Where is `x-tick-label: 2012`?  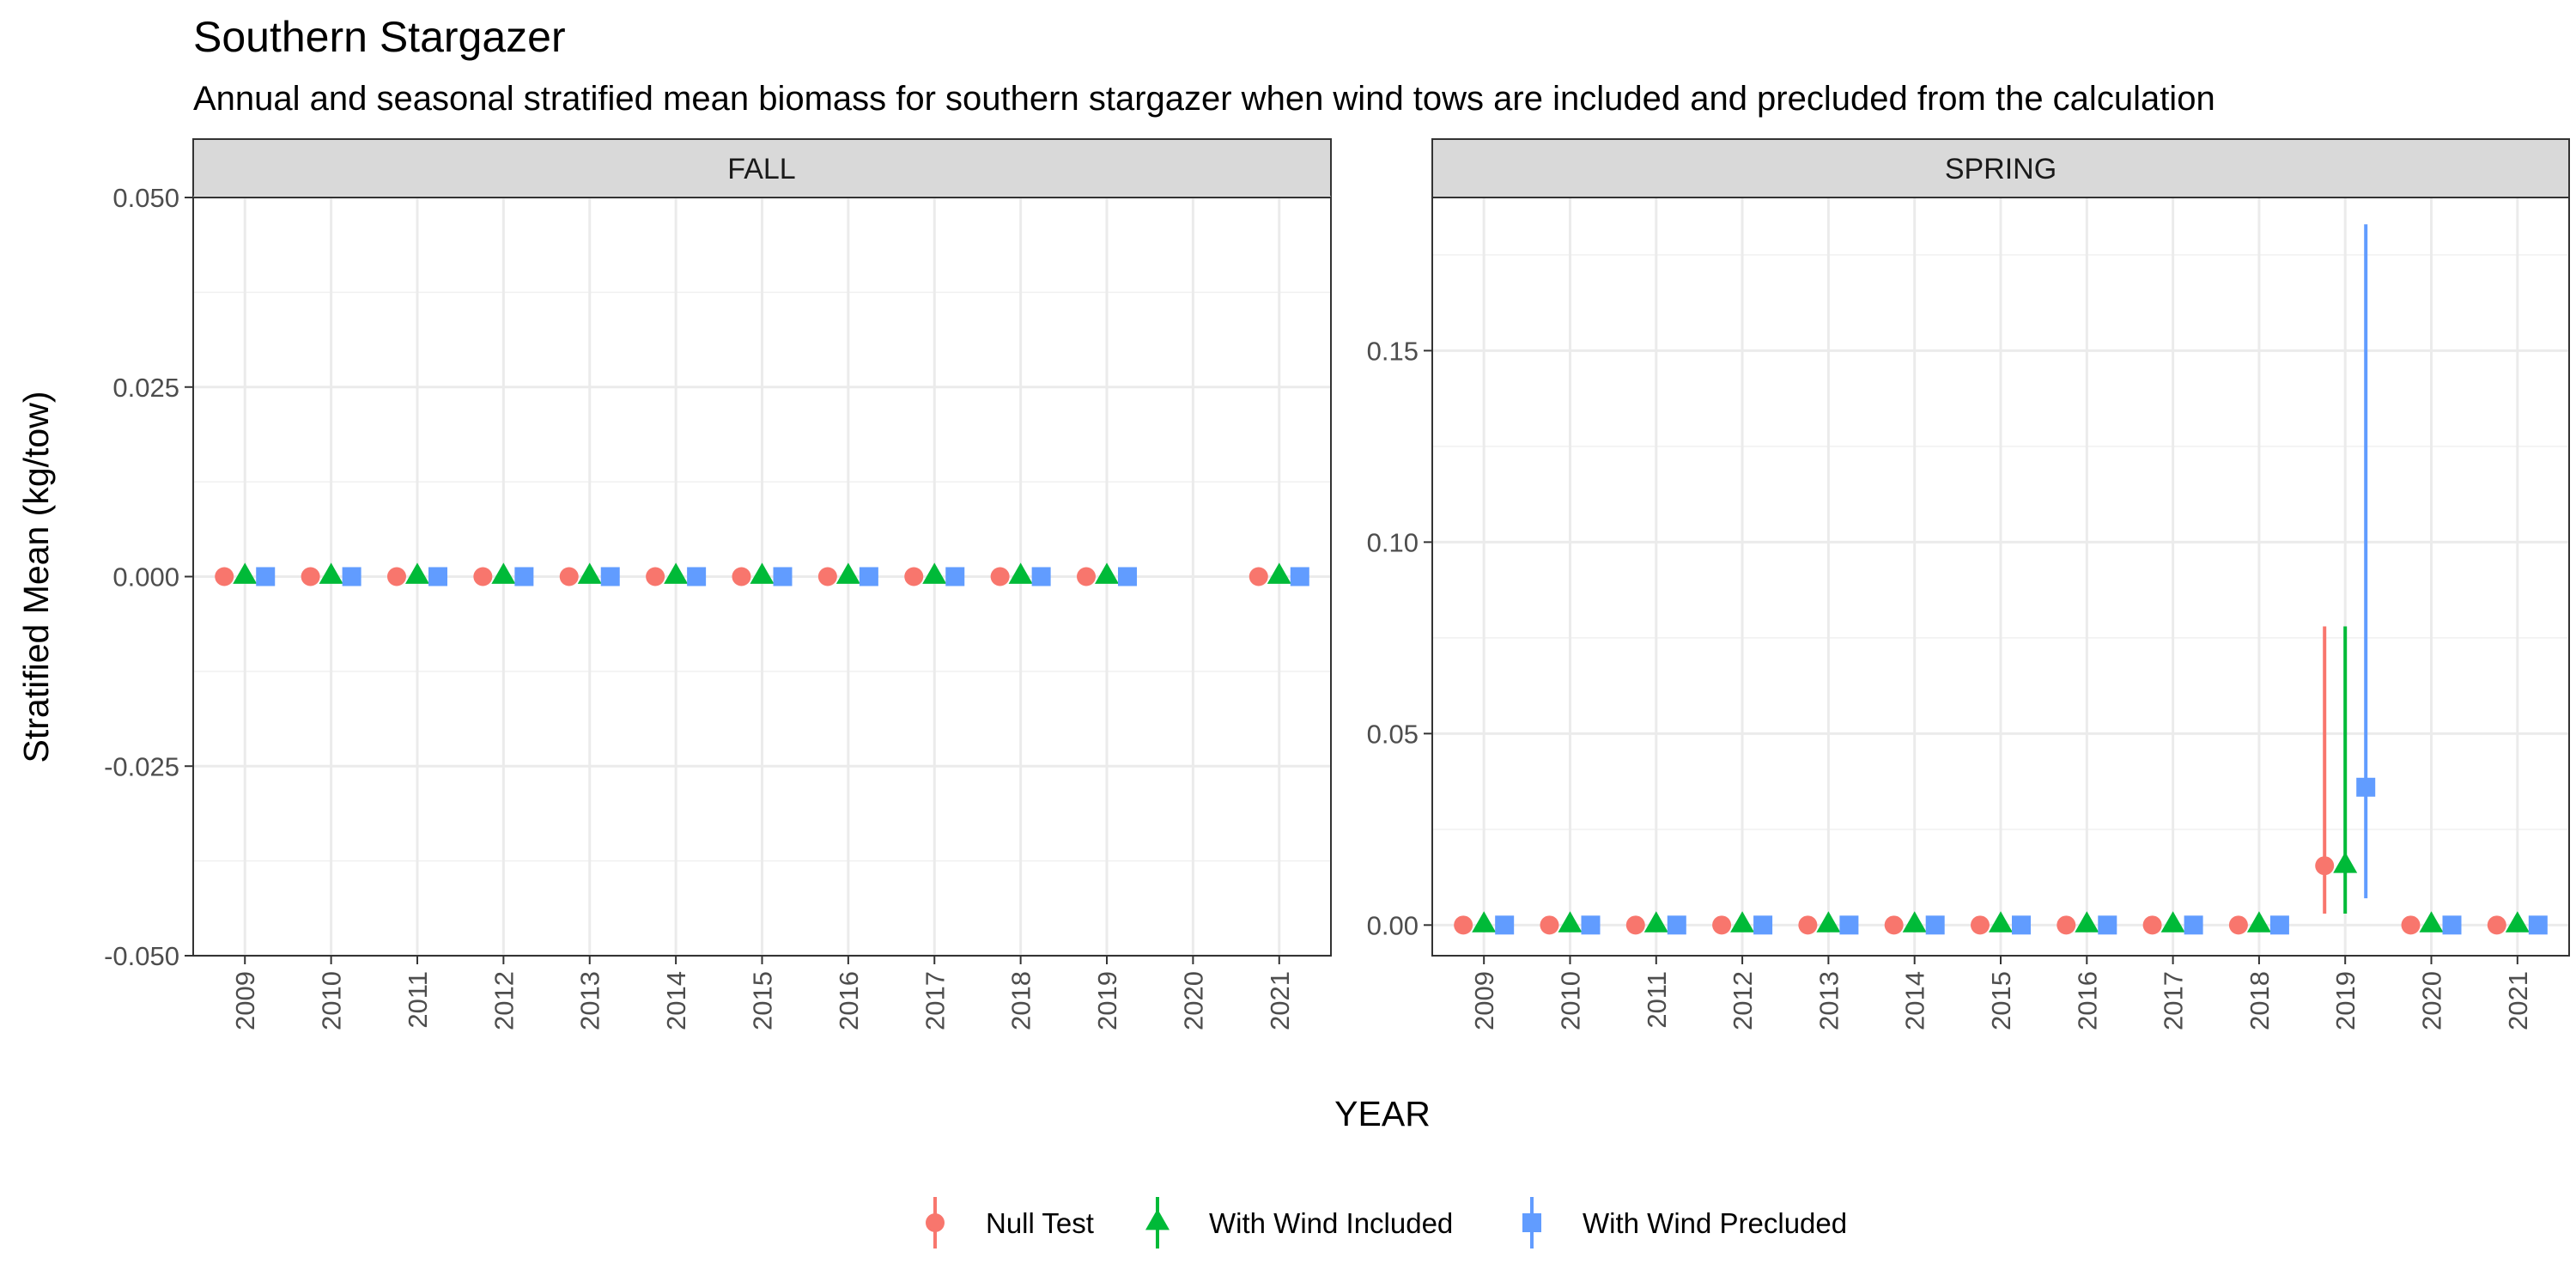 x-tick-label: 2012 is located at coordinates (1743, 1001).